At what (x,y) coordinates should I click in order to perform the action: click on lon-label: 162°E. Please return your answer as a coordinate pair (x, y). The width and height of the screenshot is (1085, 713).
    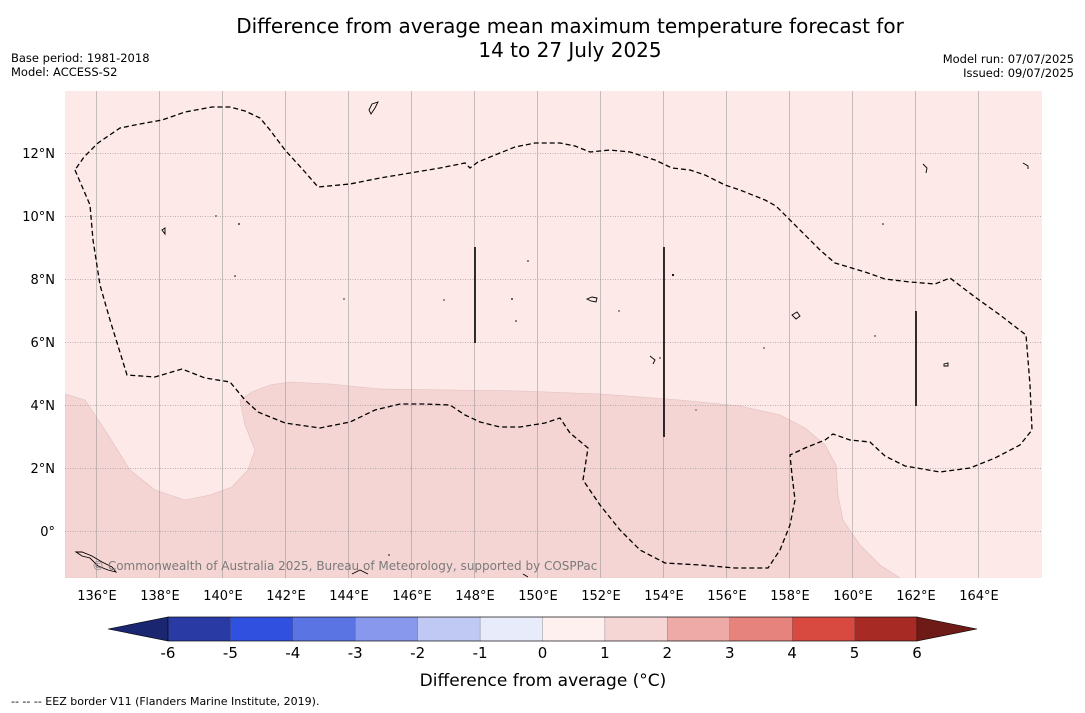
    Looking at the image, I should click on (916, 596).